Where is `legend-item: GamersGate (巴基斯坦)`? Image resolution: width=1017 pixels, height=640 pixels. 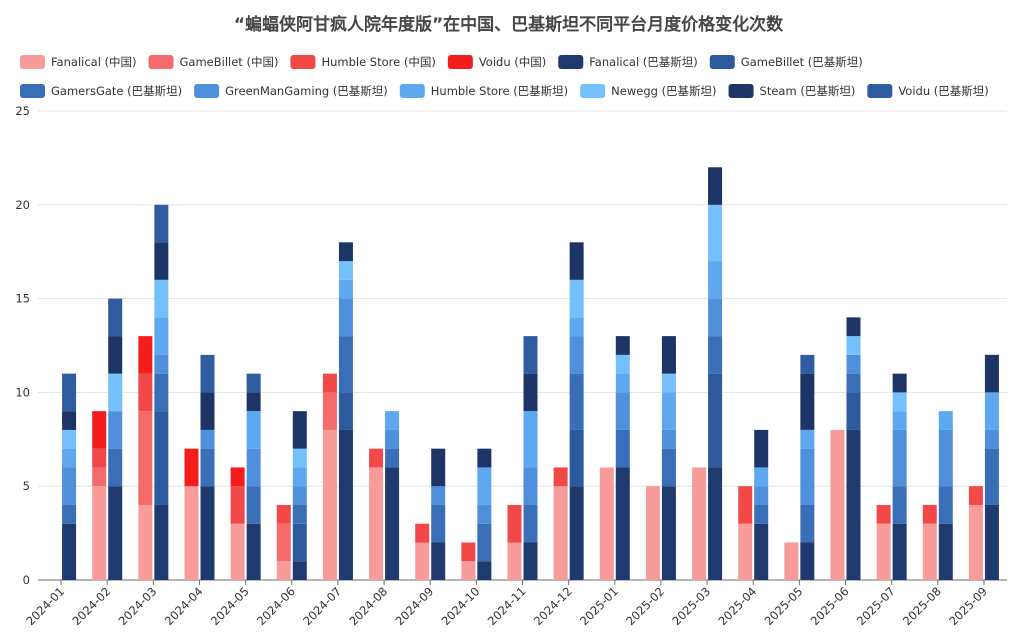
legend-item: GamersGate (巴基斯坦) is located at coordinates (101, 91).